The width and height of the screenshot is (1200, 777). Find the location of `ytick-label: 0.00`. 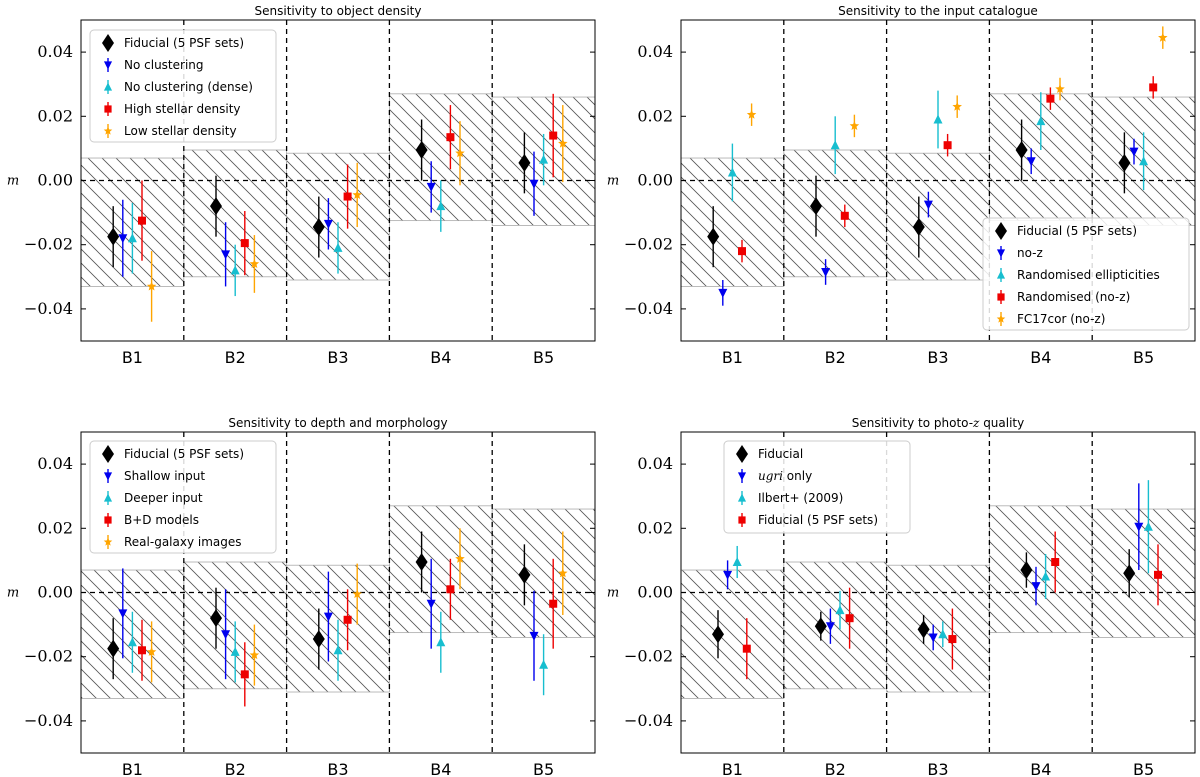

ytick-label: 0.00 is located at coordinates (655, 180).